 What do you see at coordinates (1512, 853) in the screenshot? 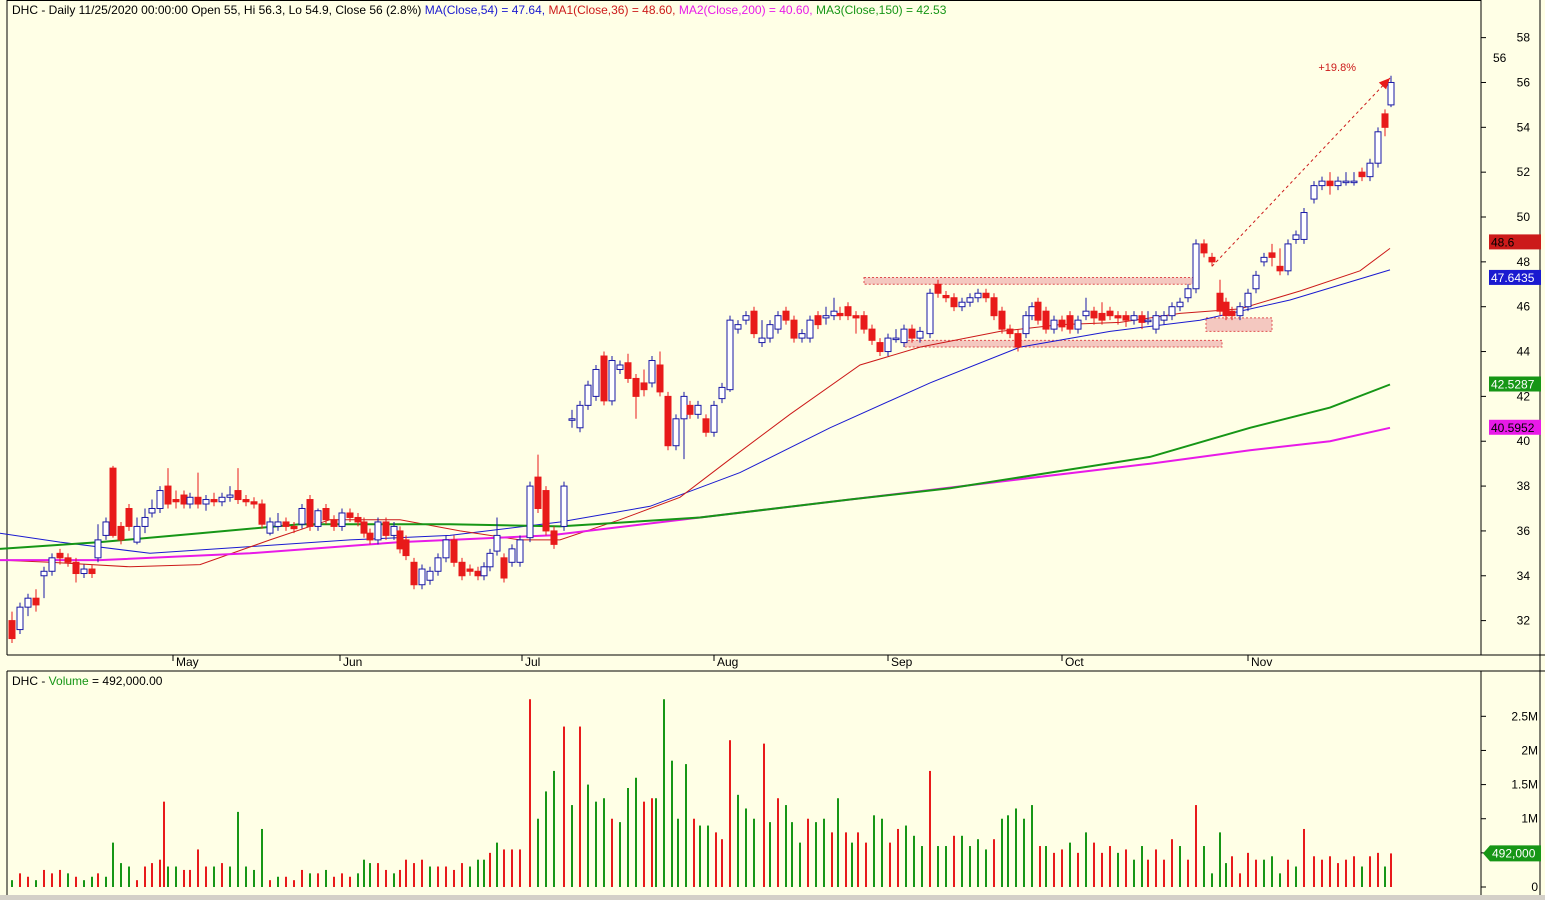
I see `volume-last-tag: 492,000` at bounding box center [1512, 853].